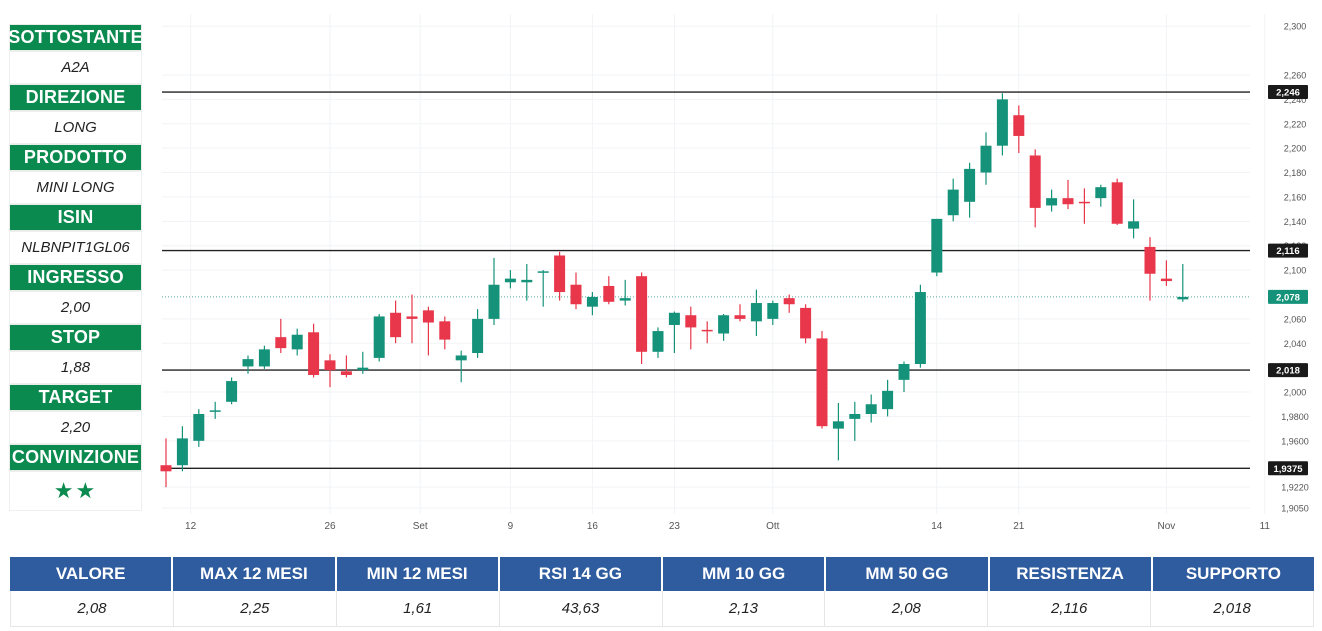  I want to click on y-tick-label: 2,180, so click(1295, 173).